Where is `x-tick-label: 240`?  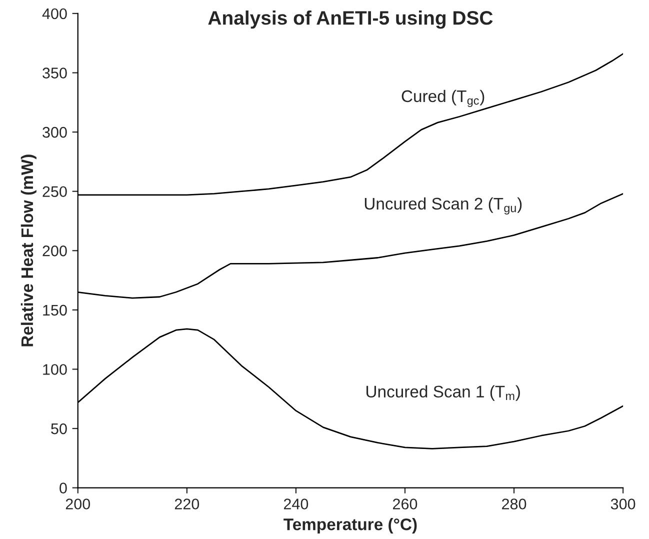
x-tick-label: 240 is located at coordinates (296, 504).